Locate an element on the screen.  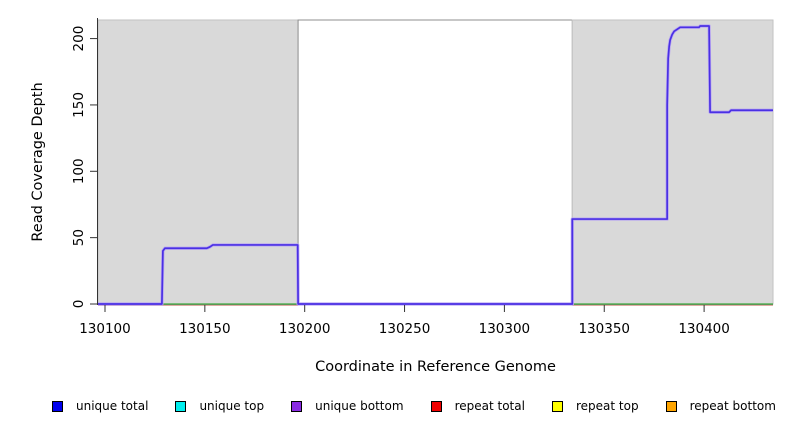
legend-swatch-unique-total is located at coordinates (57, 406).